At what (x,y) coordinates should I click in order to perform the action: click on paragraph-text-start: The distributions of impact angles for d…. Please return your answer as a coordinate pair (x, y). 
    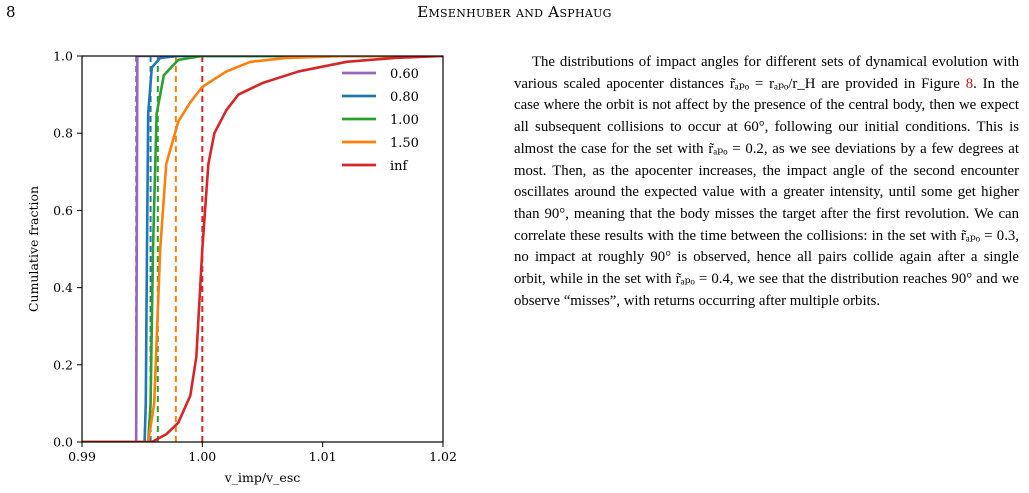
    Looking at the image, I should click on (766, 73).